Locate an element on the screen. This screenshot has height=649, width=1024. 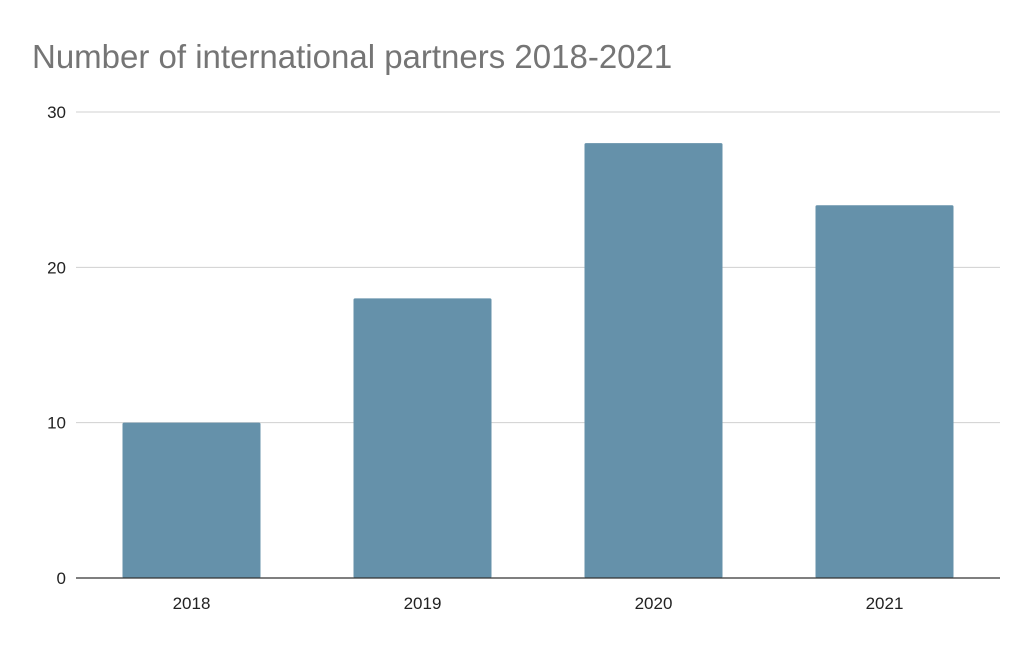
x-tick-label: 2021 is located at coordinates (885, 603).